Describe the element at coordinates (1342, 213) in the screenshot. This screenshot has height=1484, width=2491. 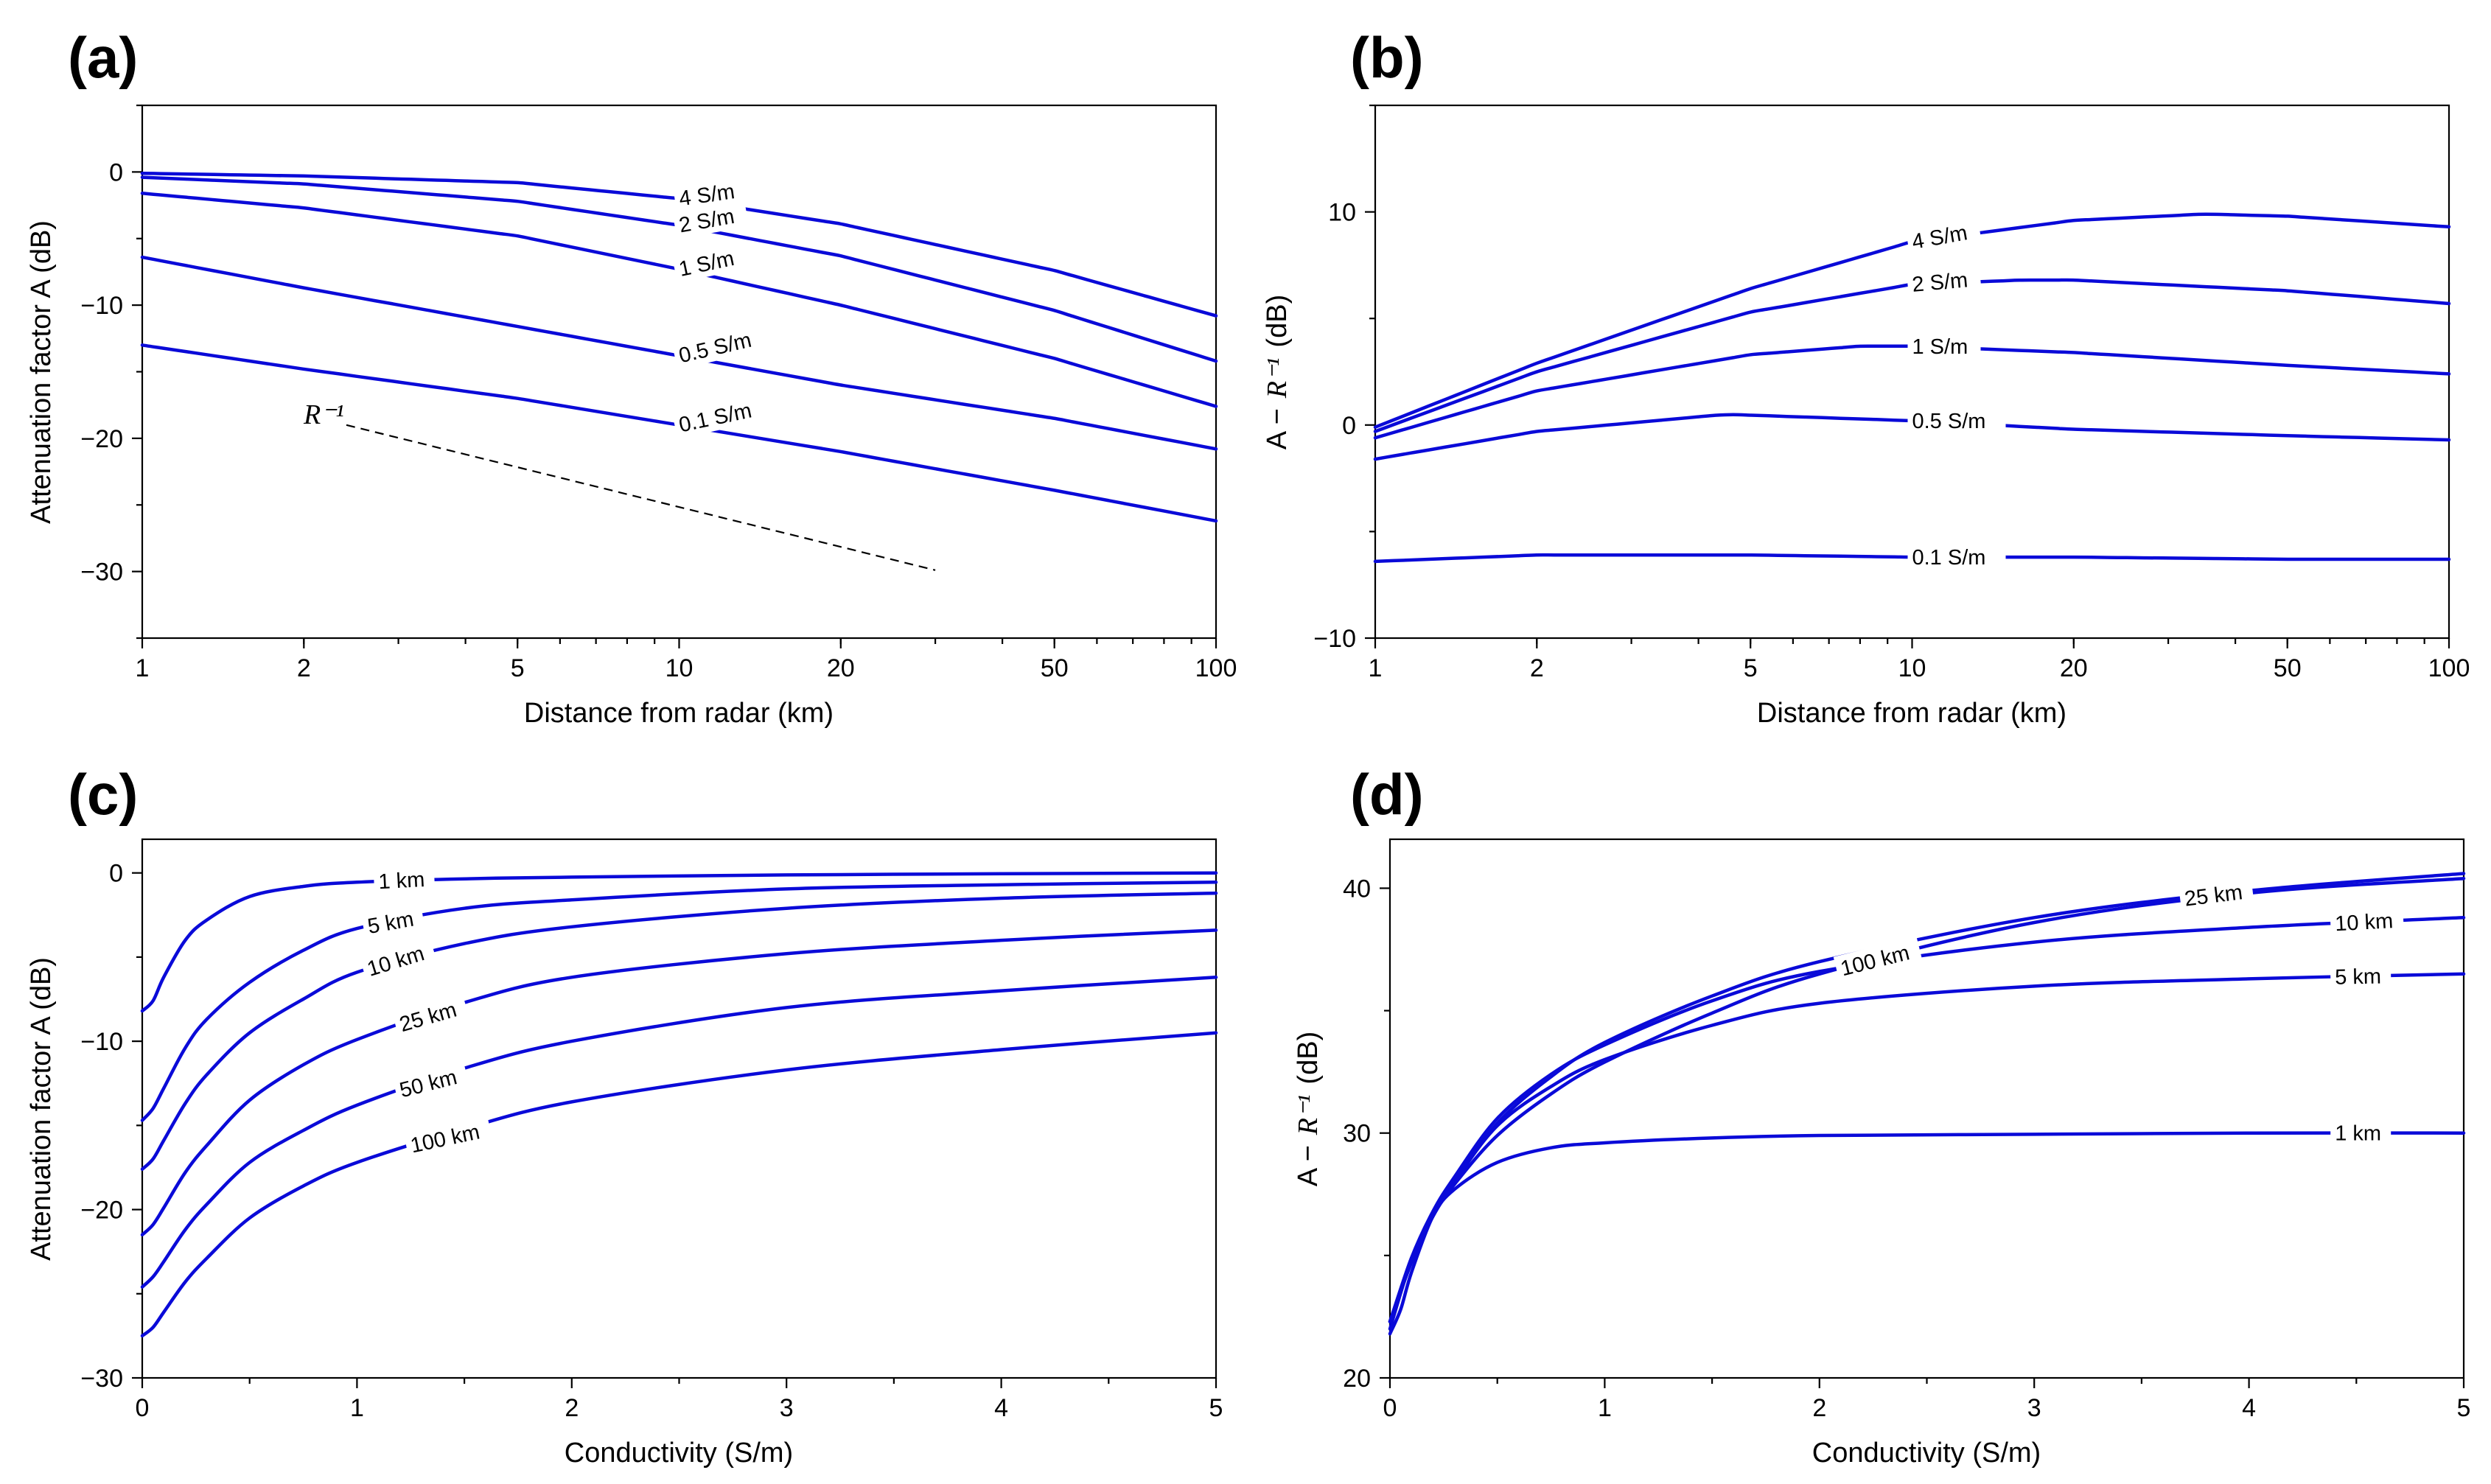
I see `y-tick-label: 10` at that location.